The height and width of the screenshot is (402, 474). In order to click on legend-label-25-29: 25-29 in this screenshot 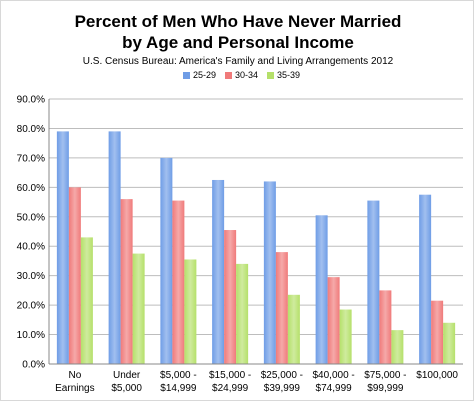, I will do `click(204, 75)`.